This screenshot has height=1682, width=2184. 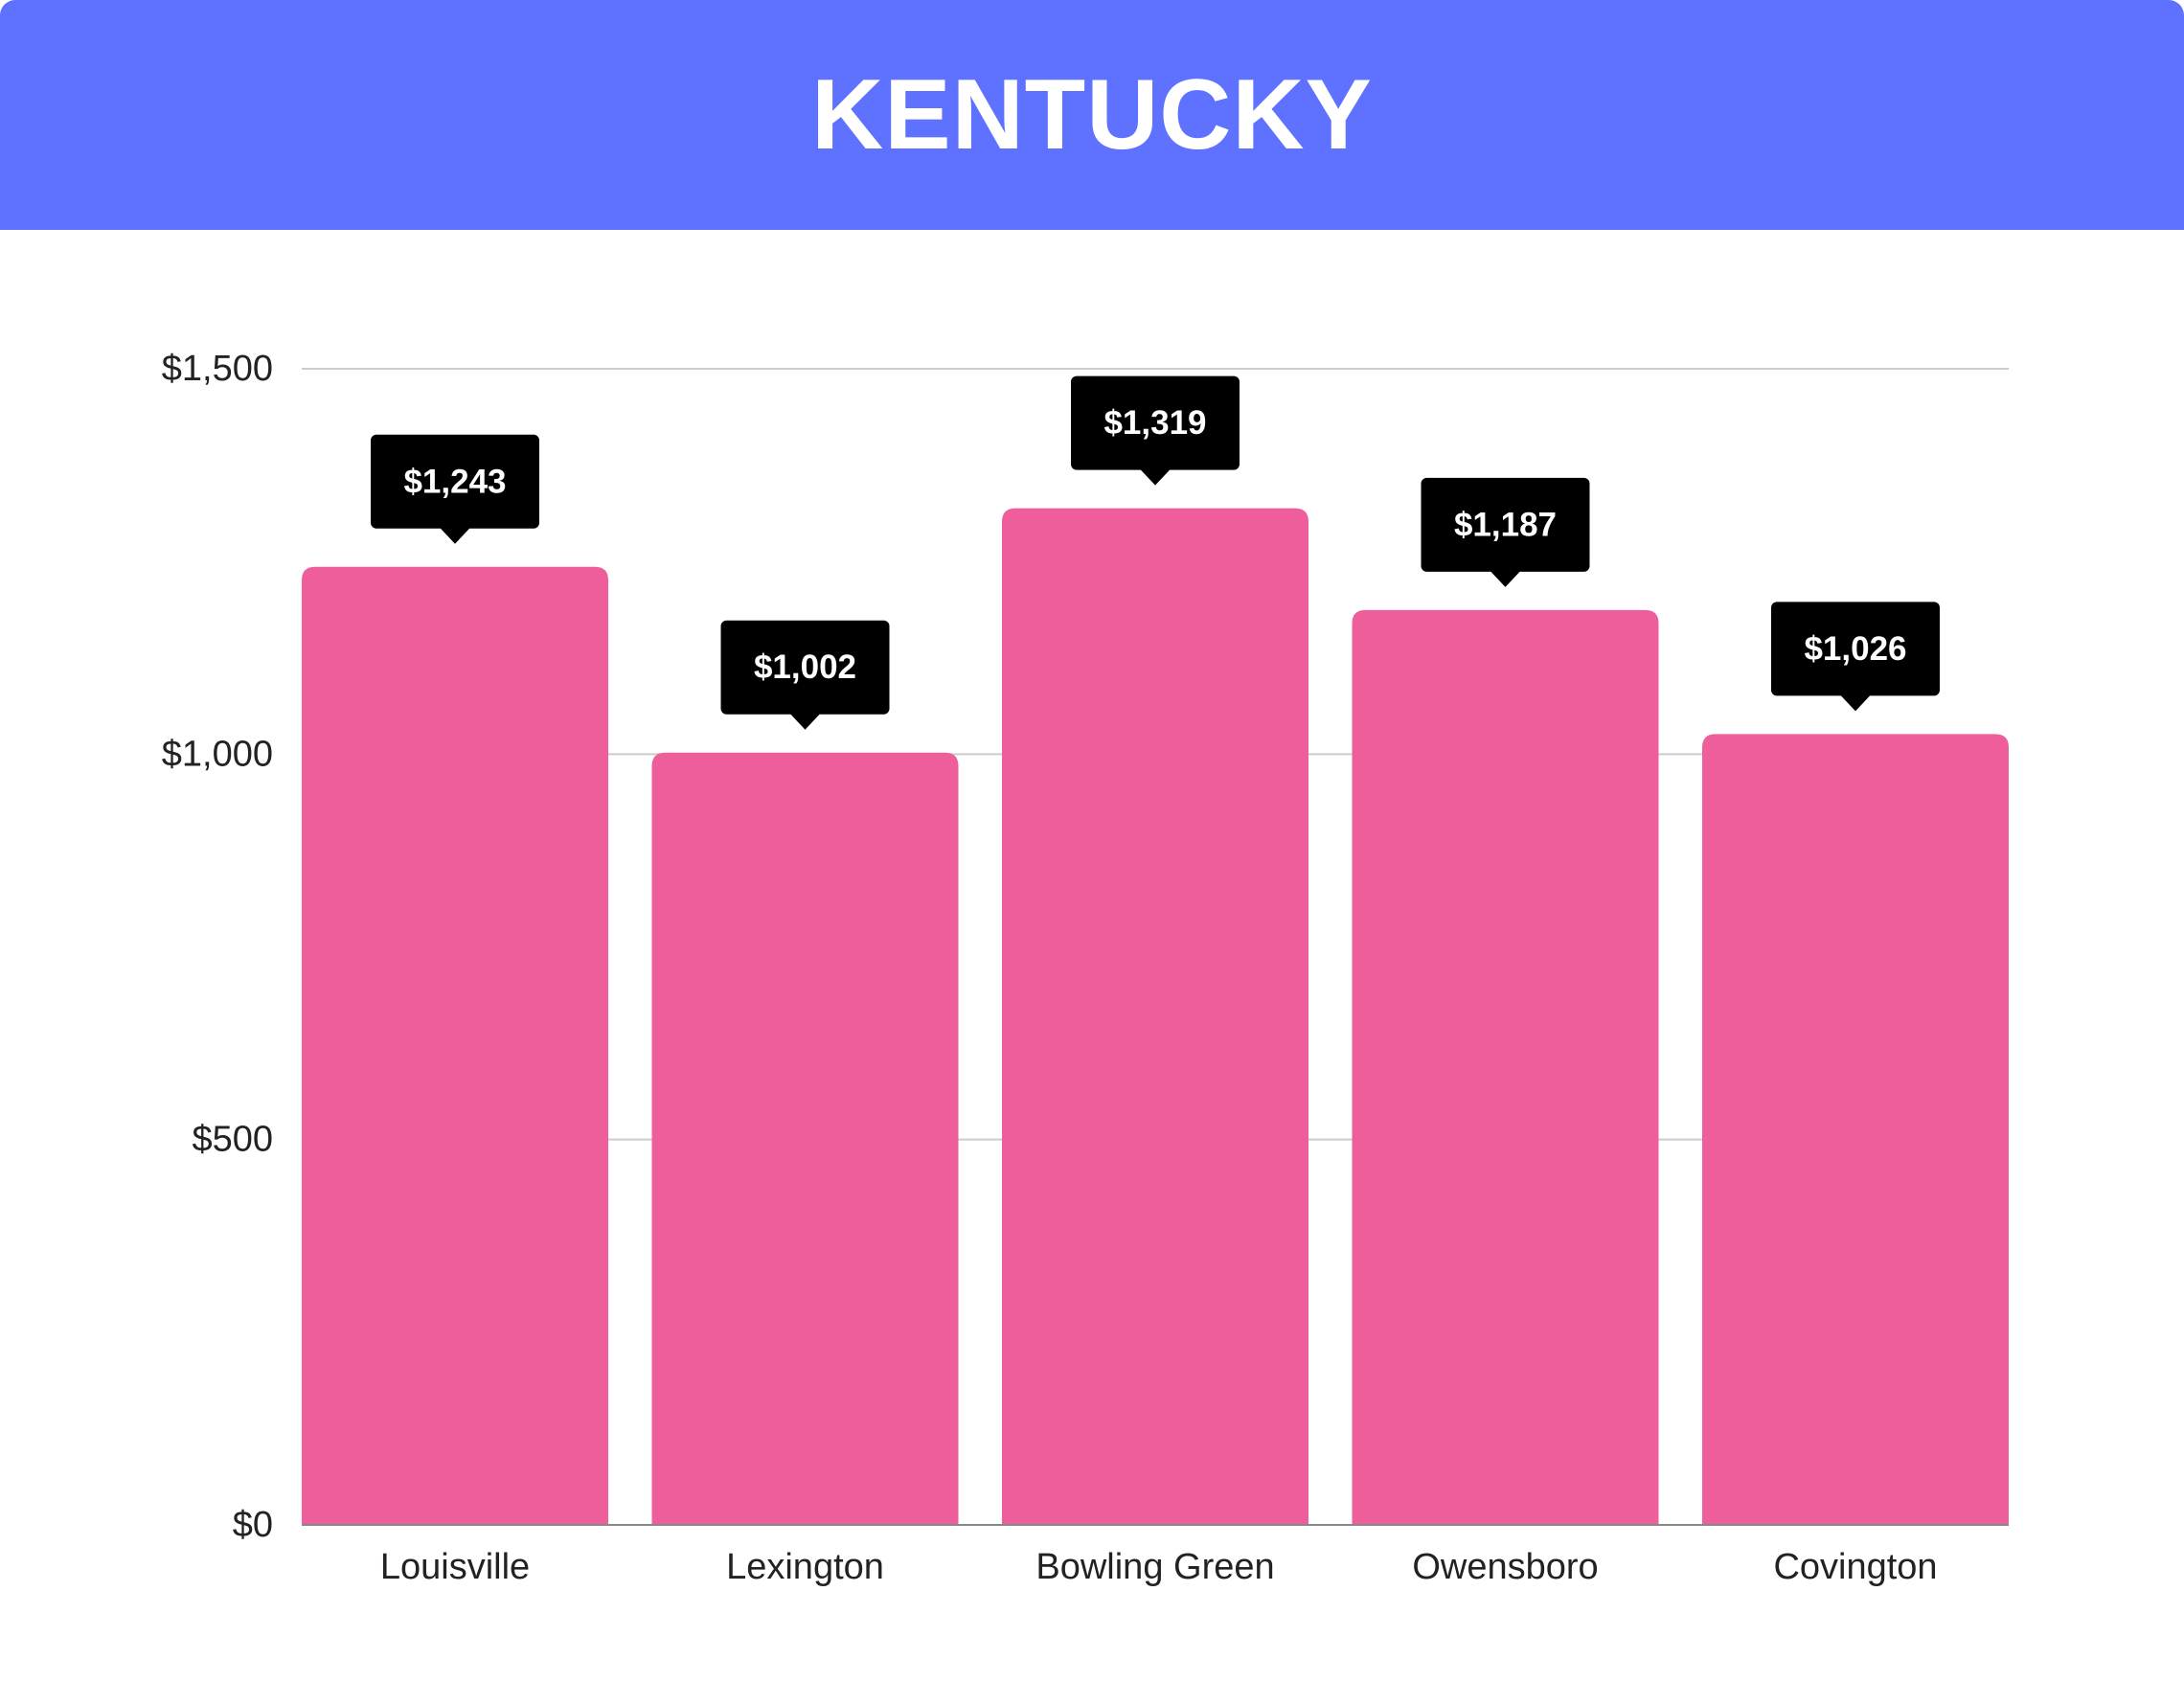 I want to click on data-label-callout: $1,319, so click(x=1155, y=430).